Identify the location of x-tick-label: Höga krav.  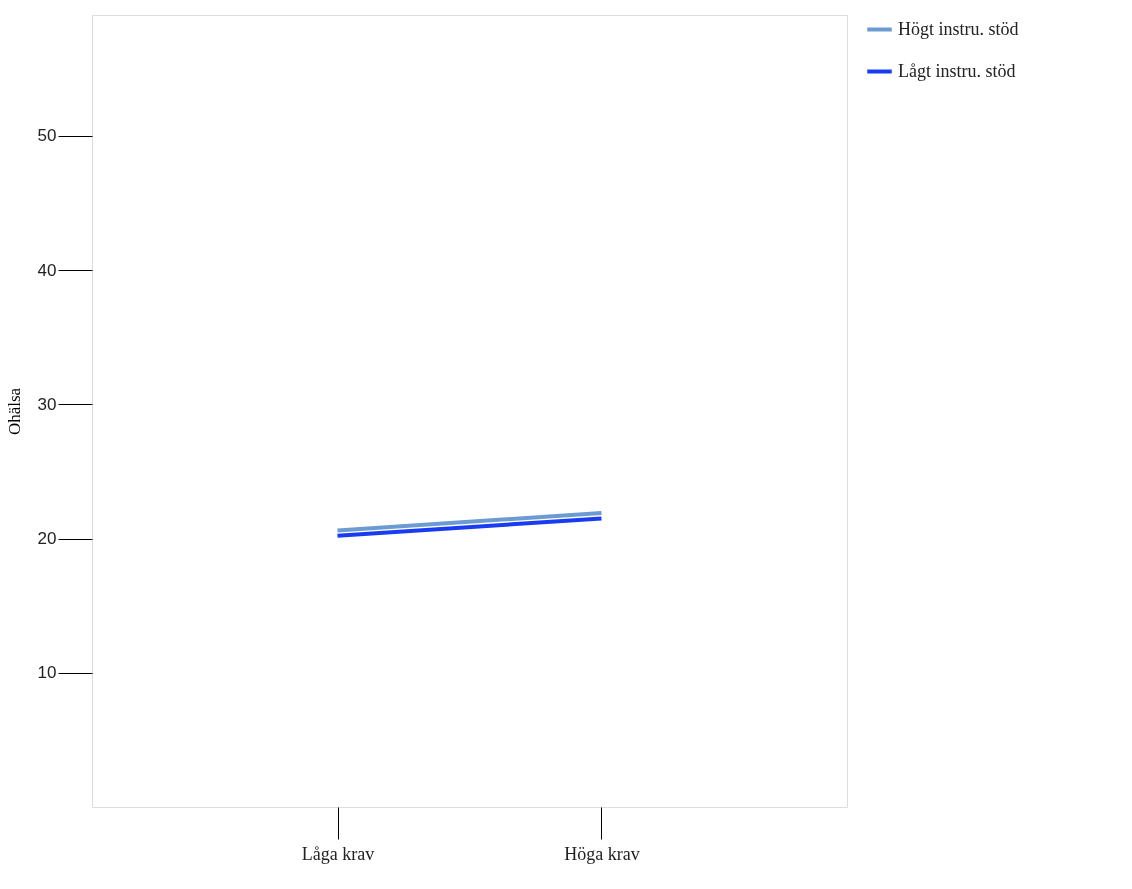
(602, 853).